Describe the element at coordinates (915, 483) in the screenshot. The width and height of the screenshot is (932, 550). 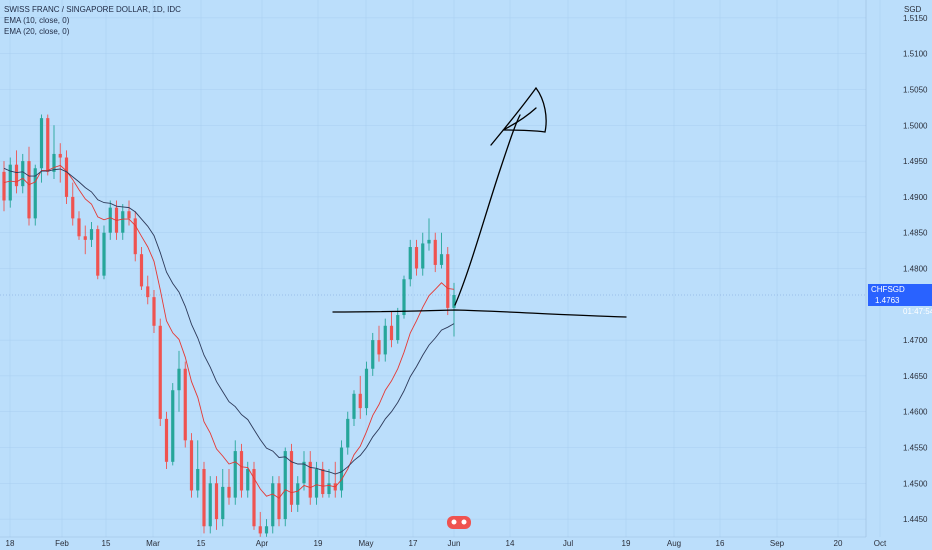
I see `y-tick-label: 1.4500` at that location.